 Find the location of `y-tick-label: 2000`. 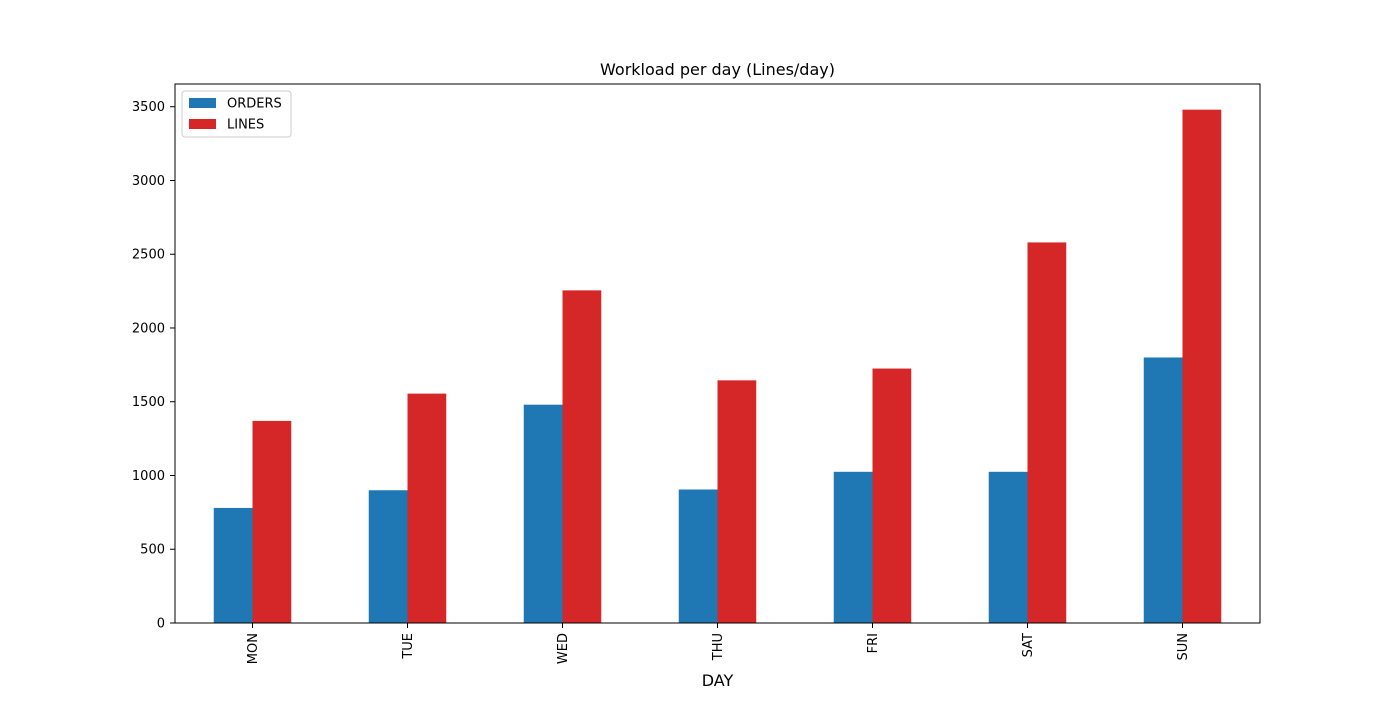

y-tick-label: 2000 is located at coordinates (148, 328).